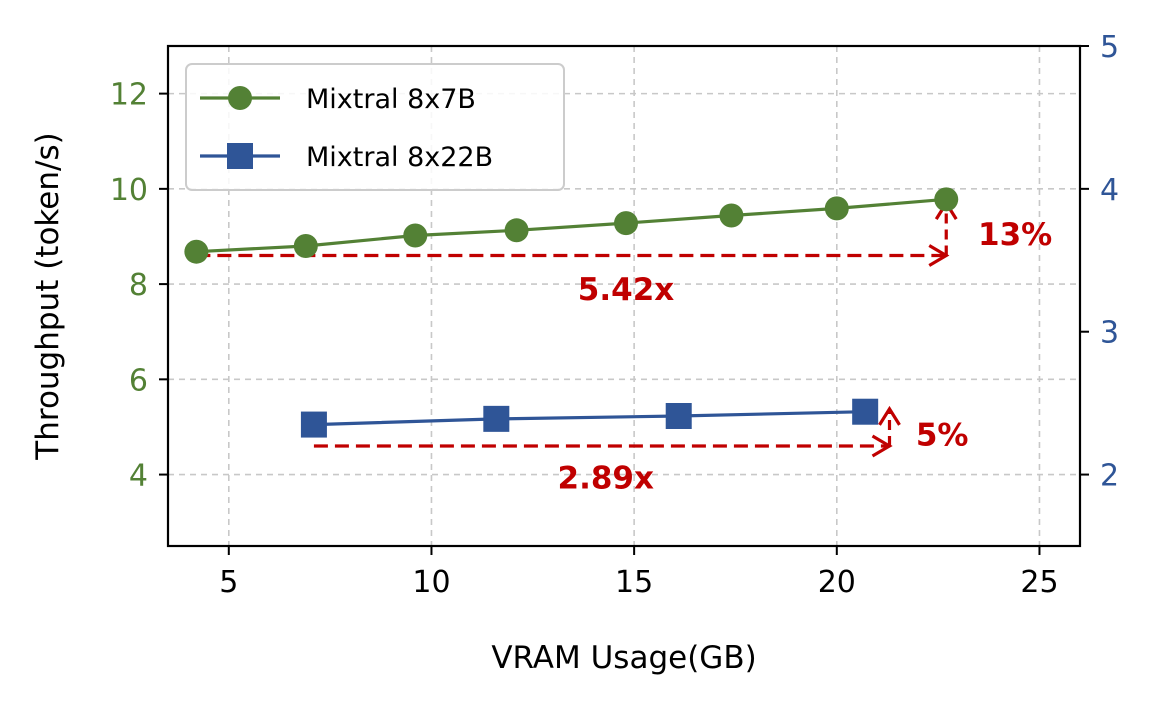 The image size is (1164, 708). I want to click on y2-tick-label: 2, so click(1109, 476).